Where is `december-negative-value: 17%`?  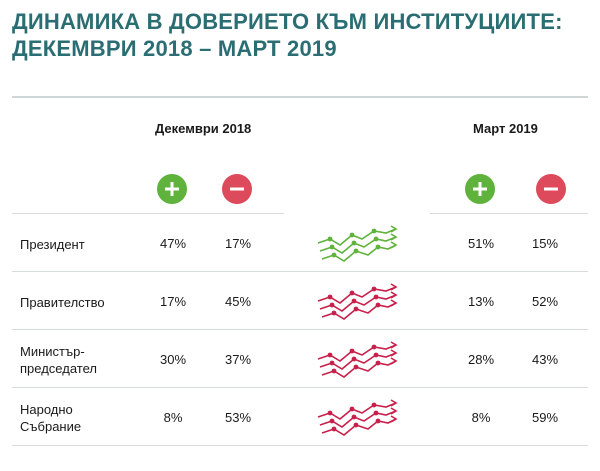
december-negative-value: 17% is located at coordinates (238, 243).